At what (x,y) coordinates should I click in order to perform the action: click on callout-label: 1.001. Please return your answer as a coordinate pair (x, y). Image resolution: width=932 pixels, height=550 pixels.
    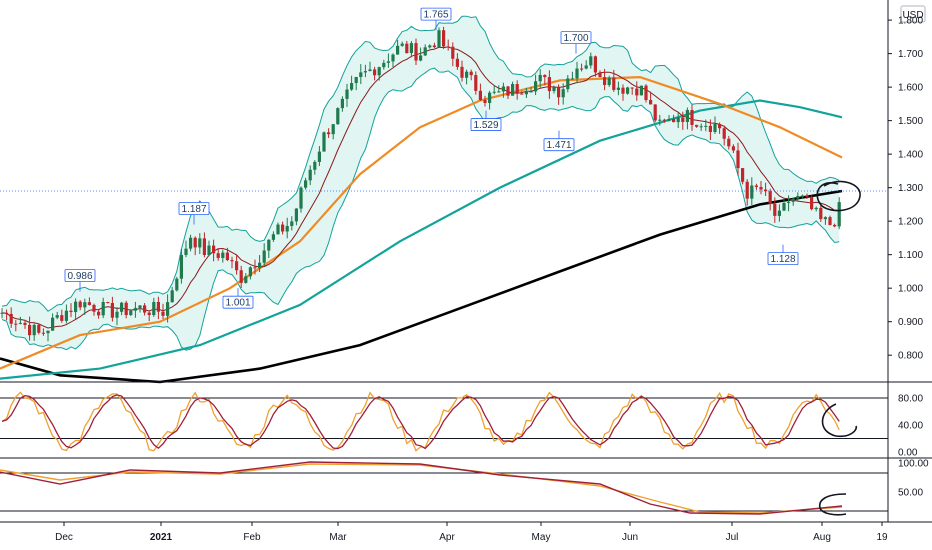
    Looking at the image, I should click on (237, 303).